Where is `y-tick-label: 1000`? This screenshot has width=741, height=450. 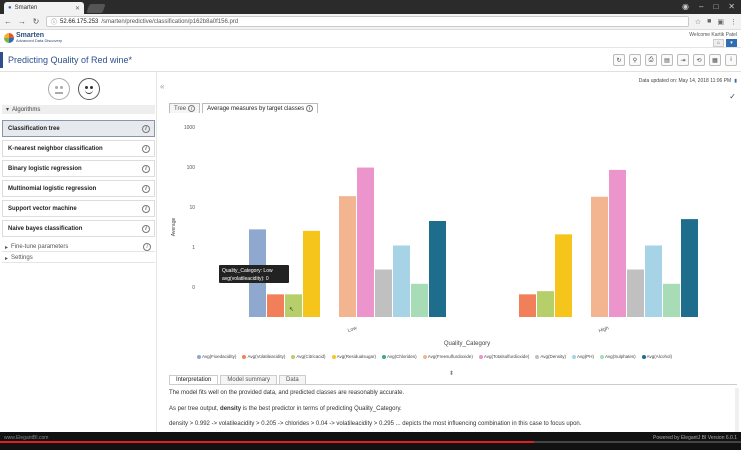
y-tick-label: 1000 is located at coordinates (189, 128).